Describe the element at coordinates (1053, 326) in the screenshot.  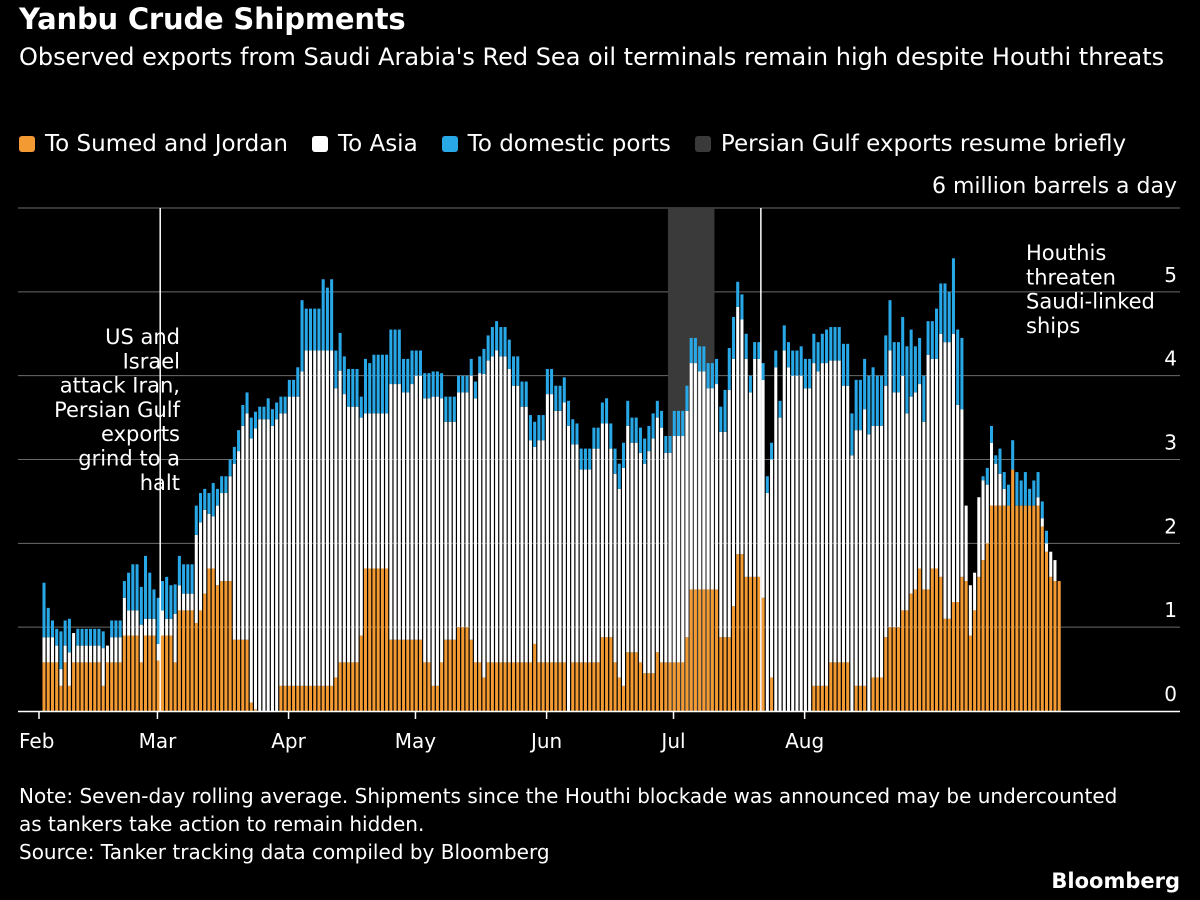
I see `annotation-line-text: ships` at that location.